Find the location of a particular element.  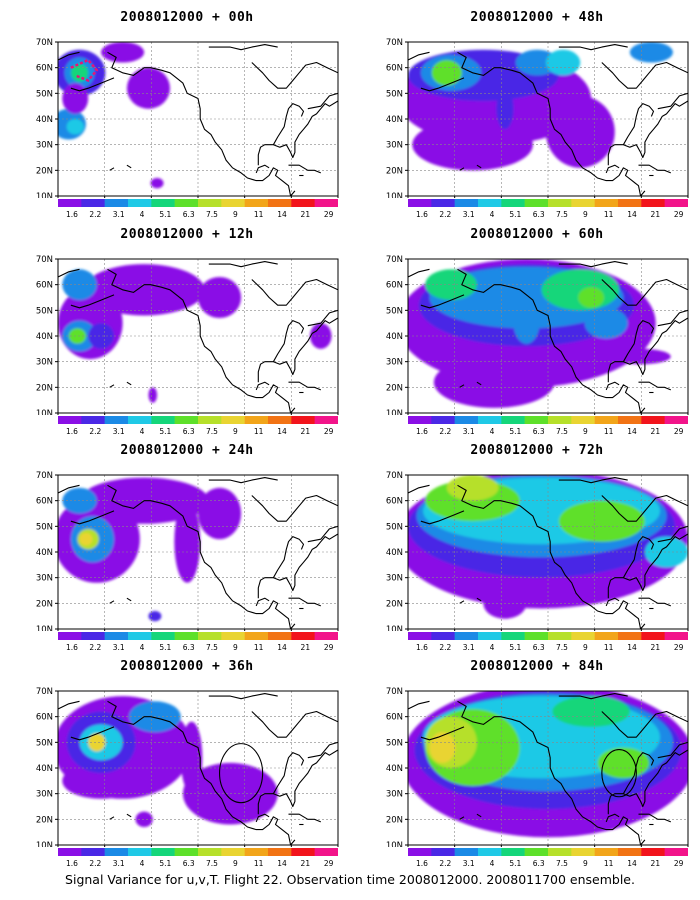

colorbar-label: 6.3 is located at coordinates (189, 214).